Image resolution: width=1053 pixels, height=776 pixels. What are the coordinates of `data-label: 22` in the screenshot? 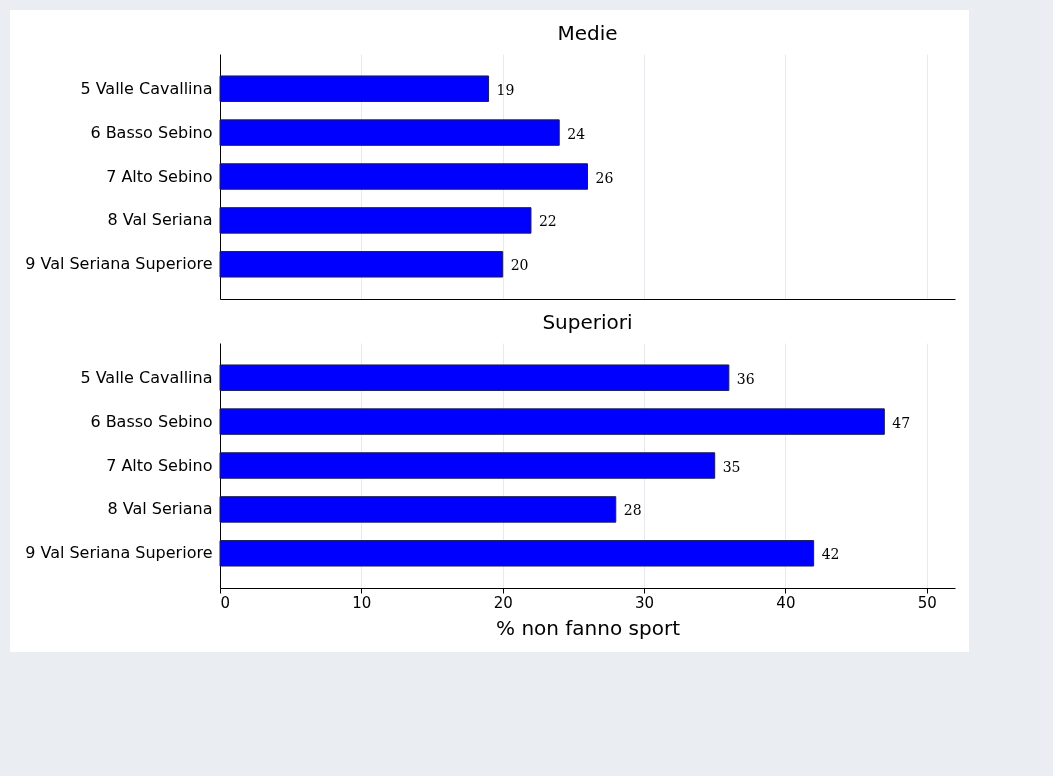 It's located at (547, 221).